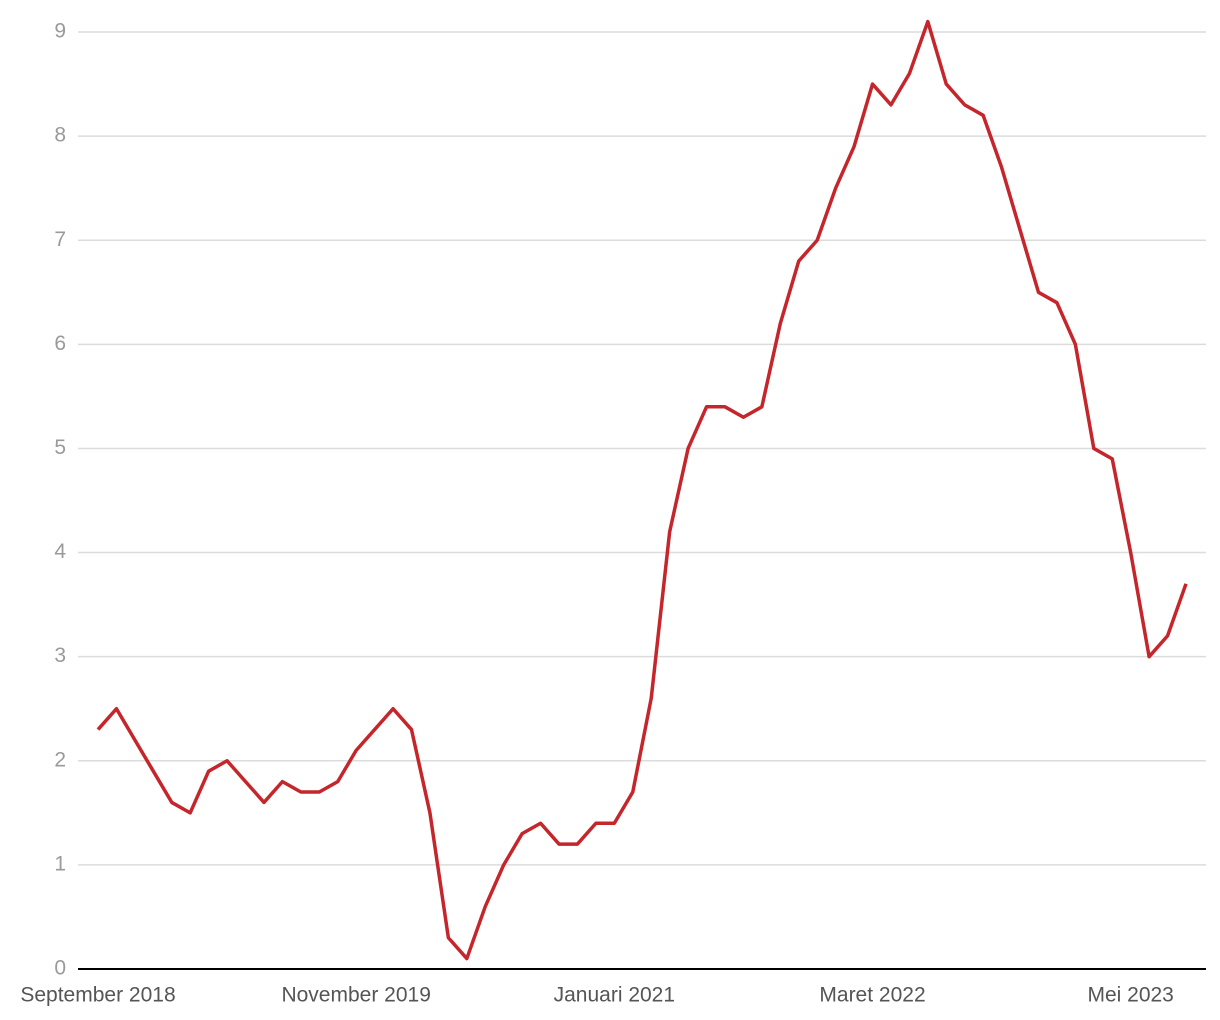  What do you see at coordinates (97, 995) in the screenshot?
I see `x-tick-label: September 2018` at bounding box center [97, 995].